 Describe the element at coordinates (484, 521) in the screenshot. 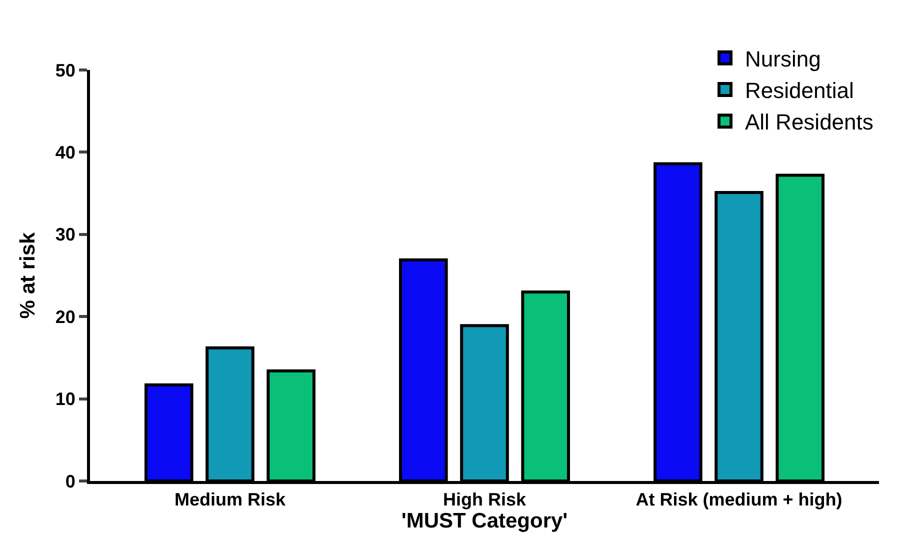

I see `x-axis-title: 'MUST Category'` at that location.